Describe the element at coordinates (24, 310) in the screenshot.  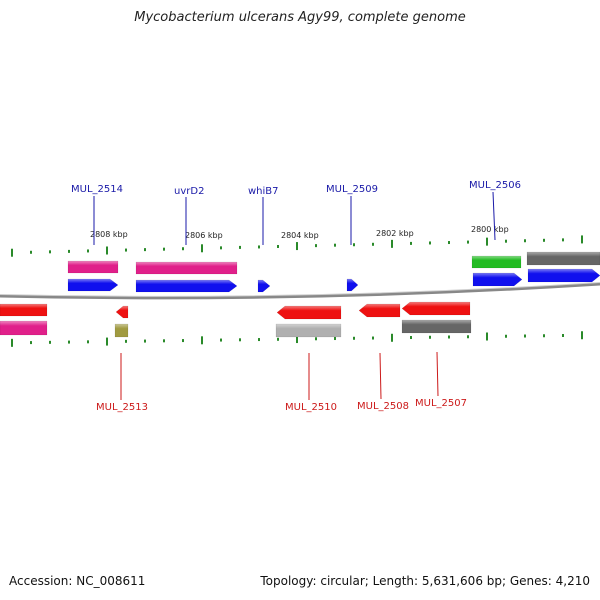
I see `gene-arrow-left-edge` at that location.